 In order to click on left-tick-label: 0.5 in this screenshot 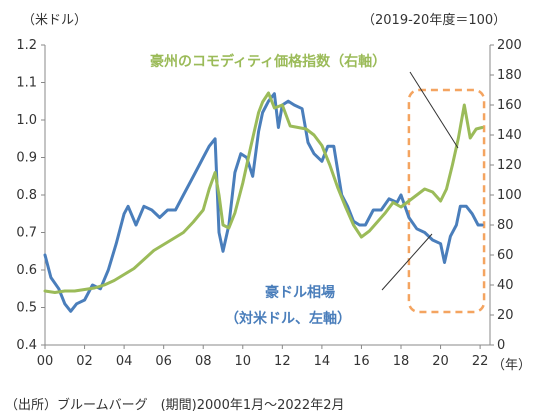, I will do `click(26, 308)`.